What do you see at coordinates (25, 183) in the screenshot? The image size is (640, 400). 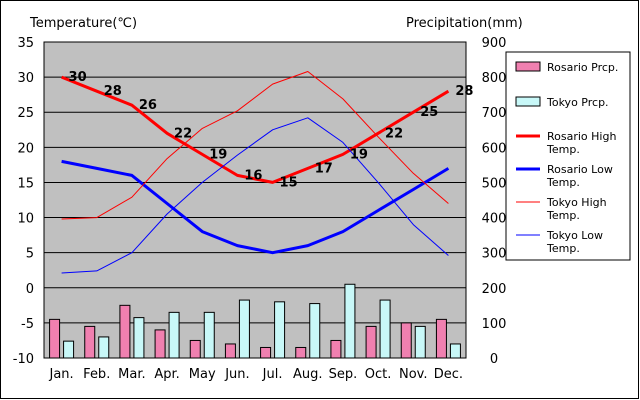 I see `left-tick-label: 15` at bounding box center [25, 183].